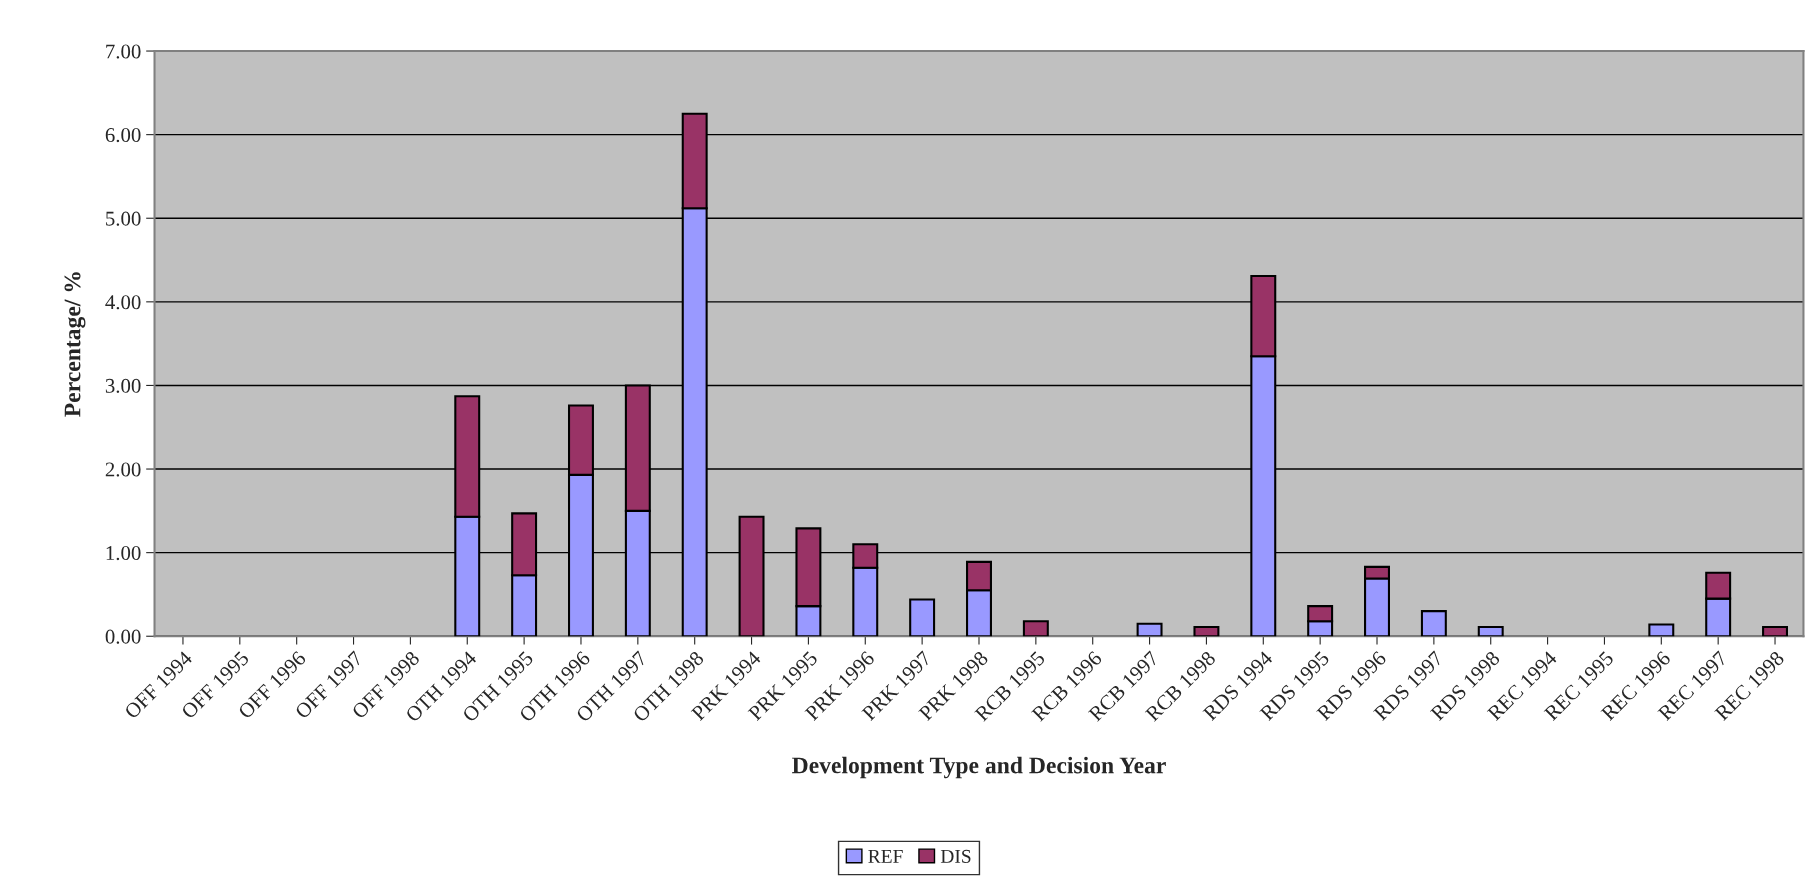 Image resolution: width=1818 pixels, height=880 pixels. Describe the element at coordinates (123, 553) in the screenshot. I see `y-tick-label: 1.00` at that location.